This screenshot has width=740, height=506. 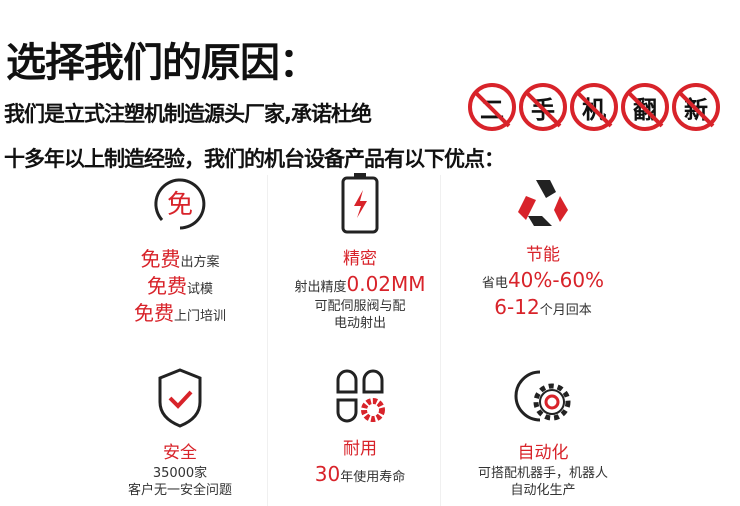 What do you see at coordinates (542, 396) in the screenshot?
I see `automation-gear-icon` at bounding box center [542, 396].